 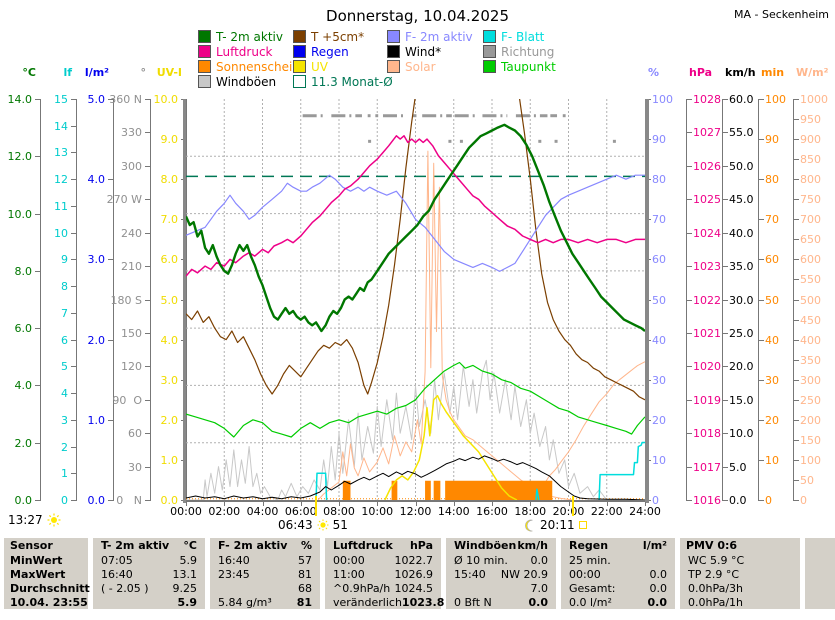 What do you see at coordinates (810, 380) in the screenshot?
I see `axis-tick-label: 300` at bounding box center [810, 380].